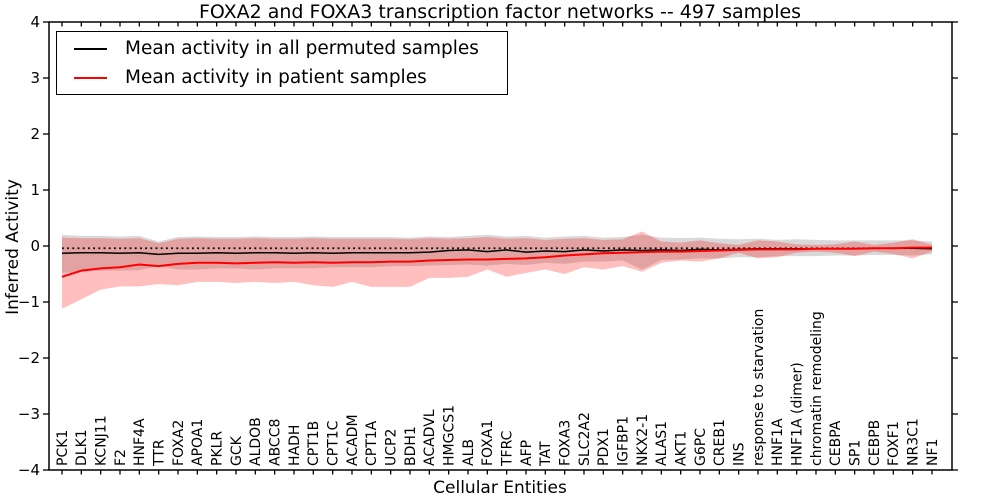  Describe the element at coordinates (681, 448) in the screenshot. I see `x-tick-label: AKT1` at that location.